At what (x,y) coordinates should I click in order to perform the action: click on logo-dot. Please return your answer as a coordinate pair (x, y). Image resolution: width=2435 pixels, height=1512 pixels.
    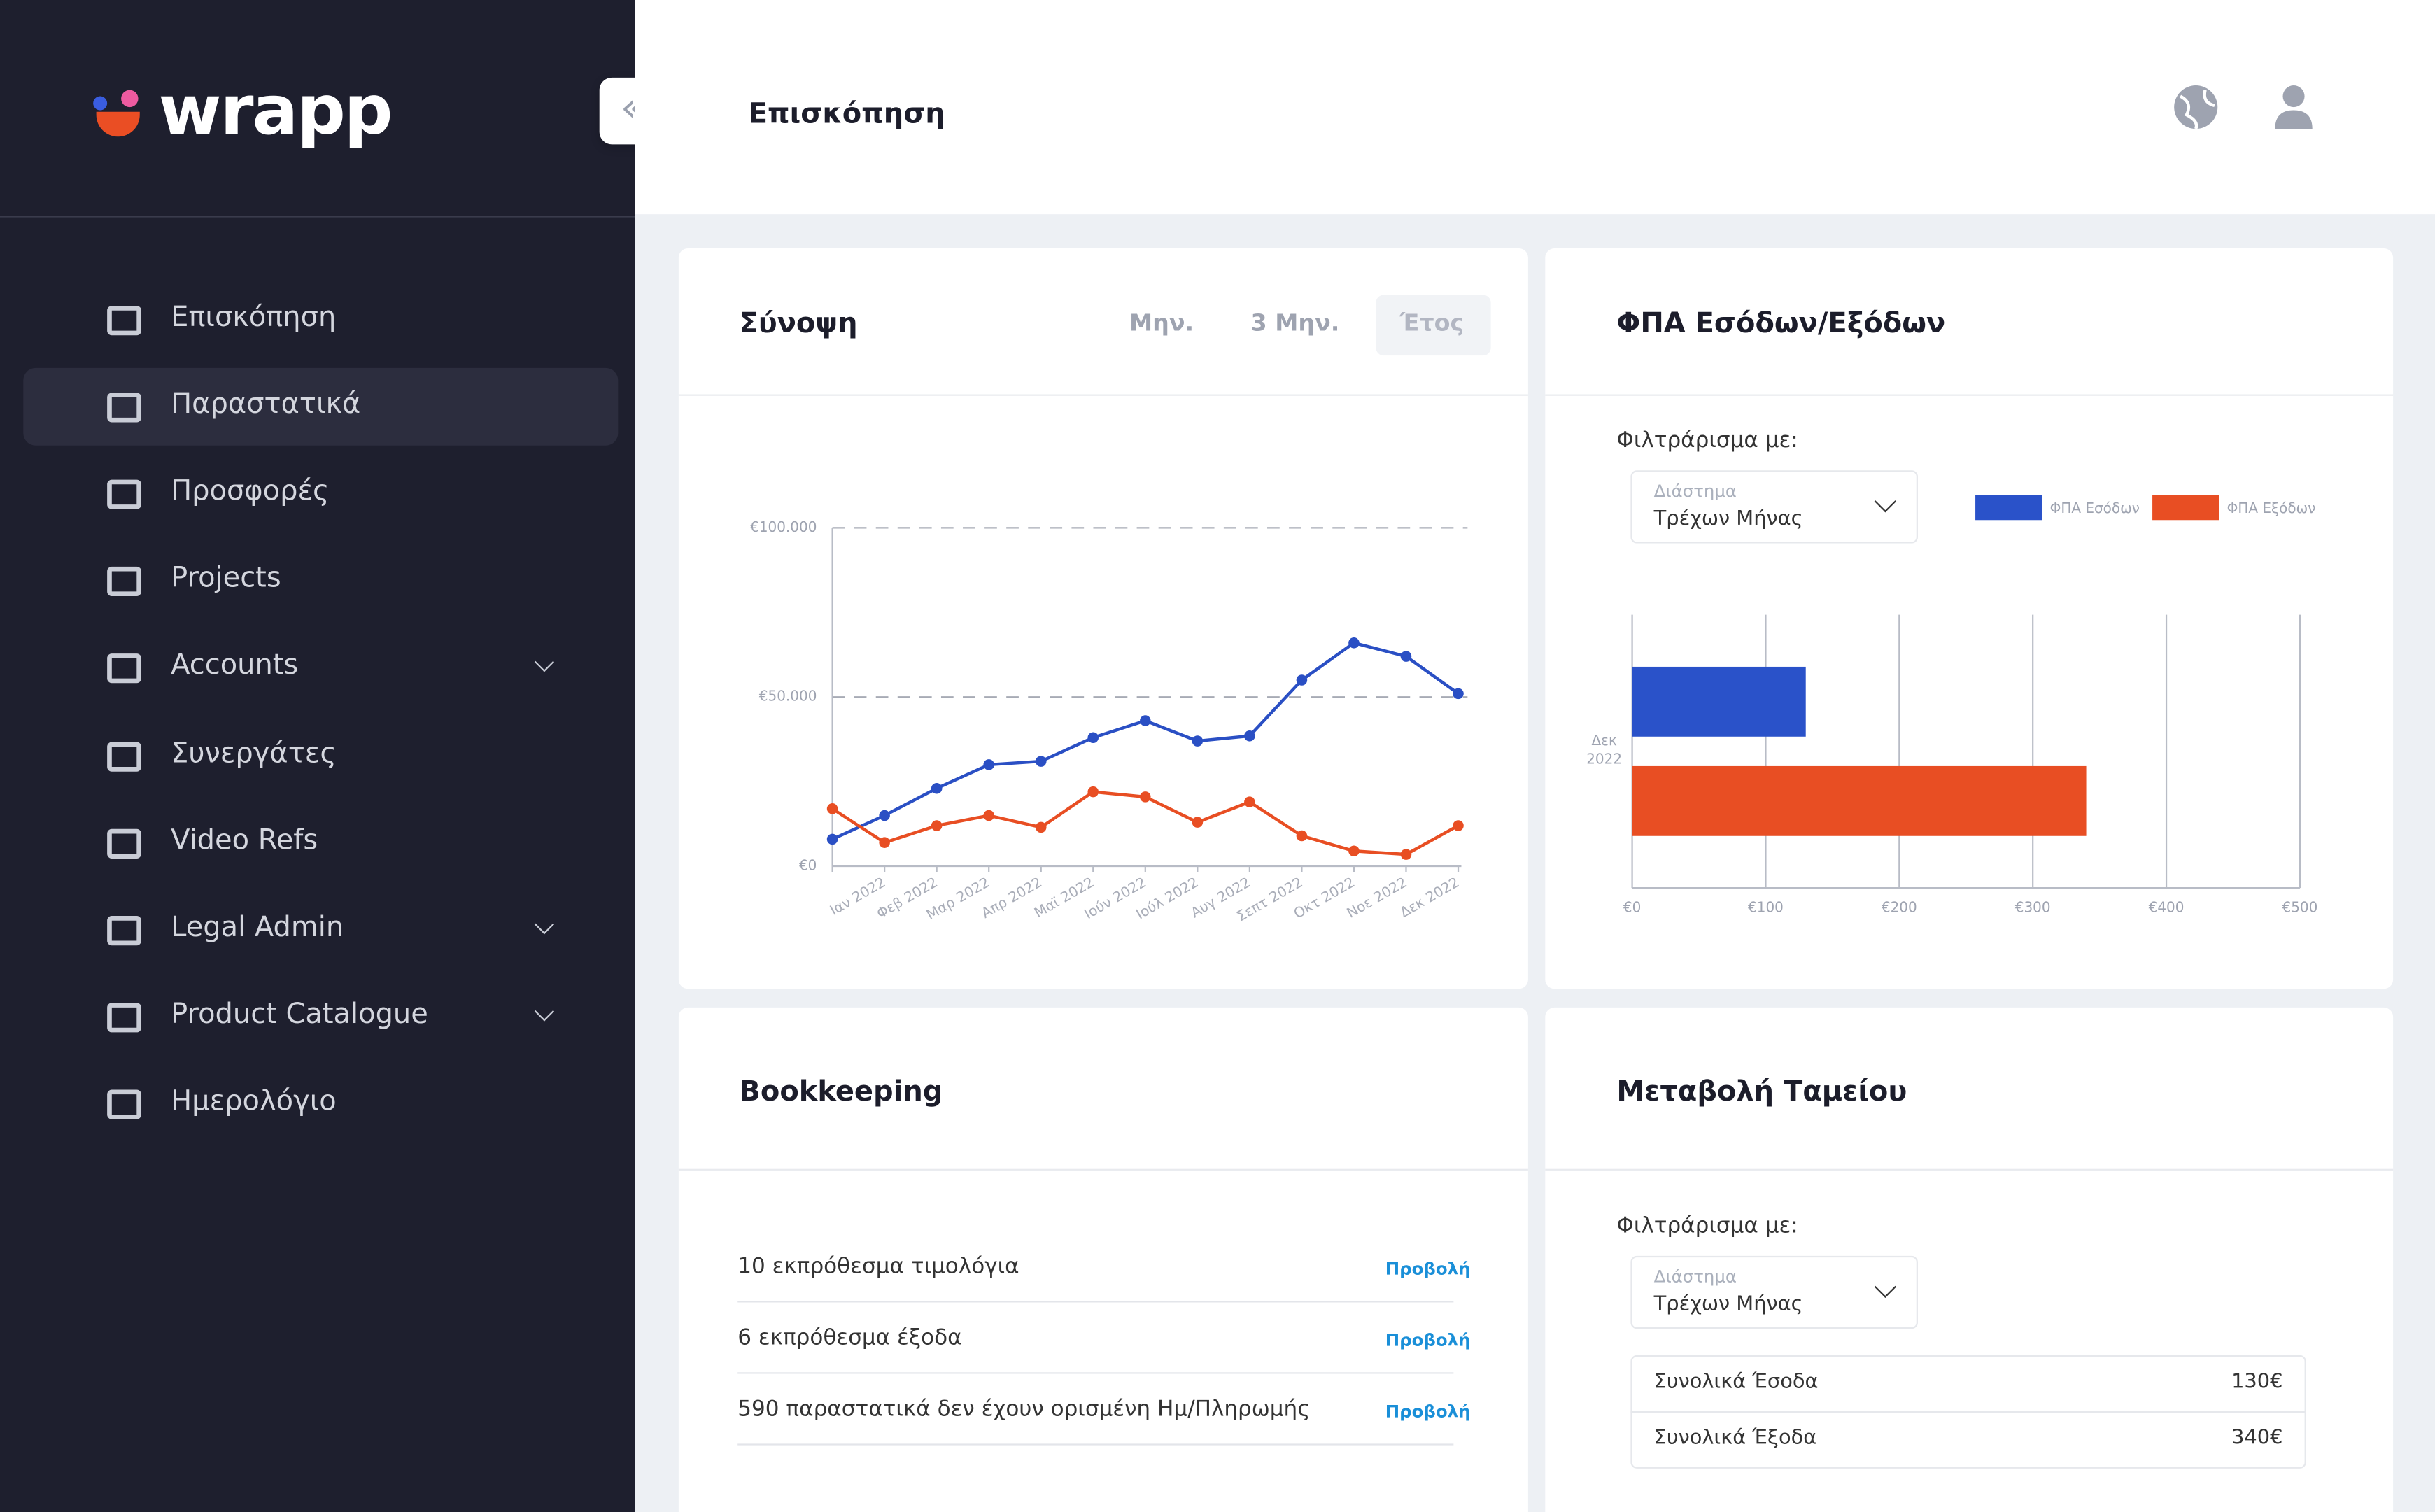
    Looking at the image, I should click on (100, 103).